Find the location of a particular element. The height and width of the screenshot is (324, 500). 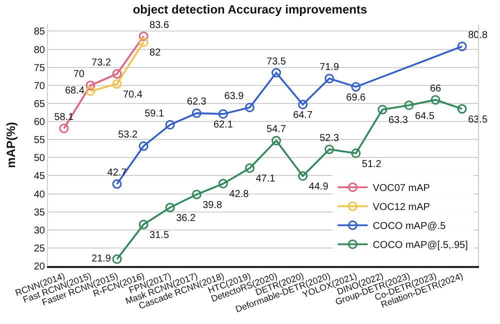

data-label: 64.7 is located at coordinates (303, 116).